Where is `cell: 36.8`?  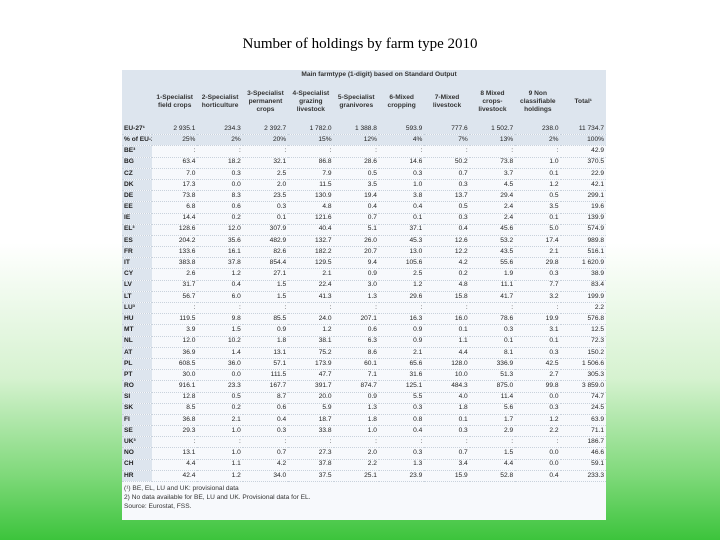 cell: 36.8 is located at coordinates (175, 420).